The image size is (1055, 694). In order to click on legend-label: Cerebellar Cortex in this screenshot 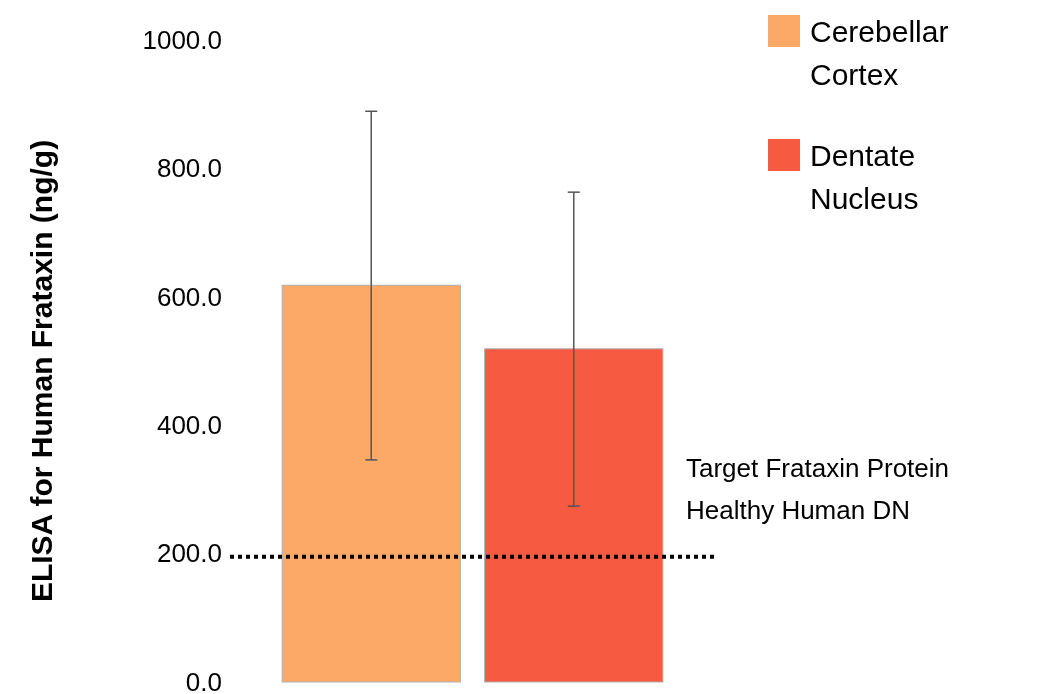, I will do `click(879, 53)`.